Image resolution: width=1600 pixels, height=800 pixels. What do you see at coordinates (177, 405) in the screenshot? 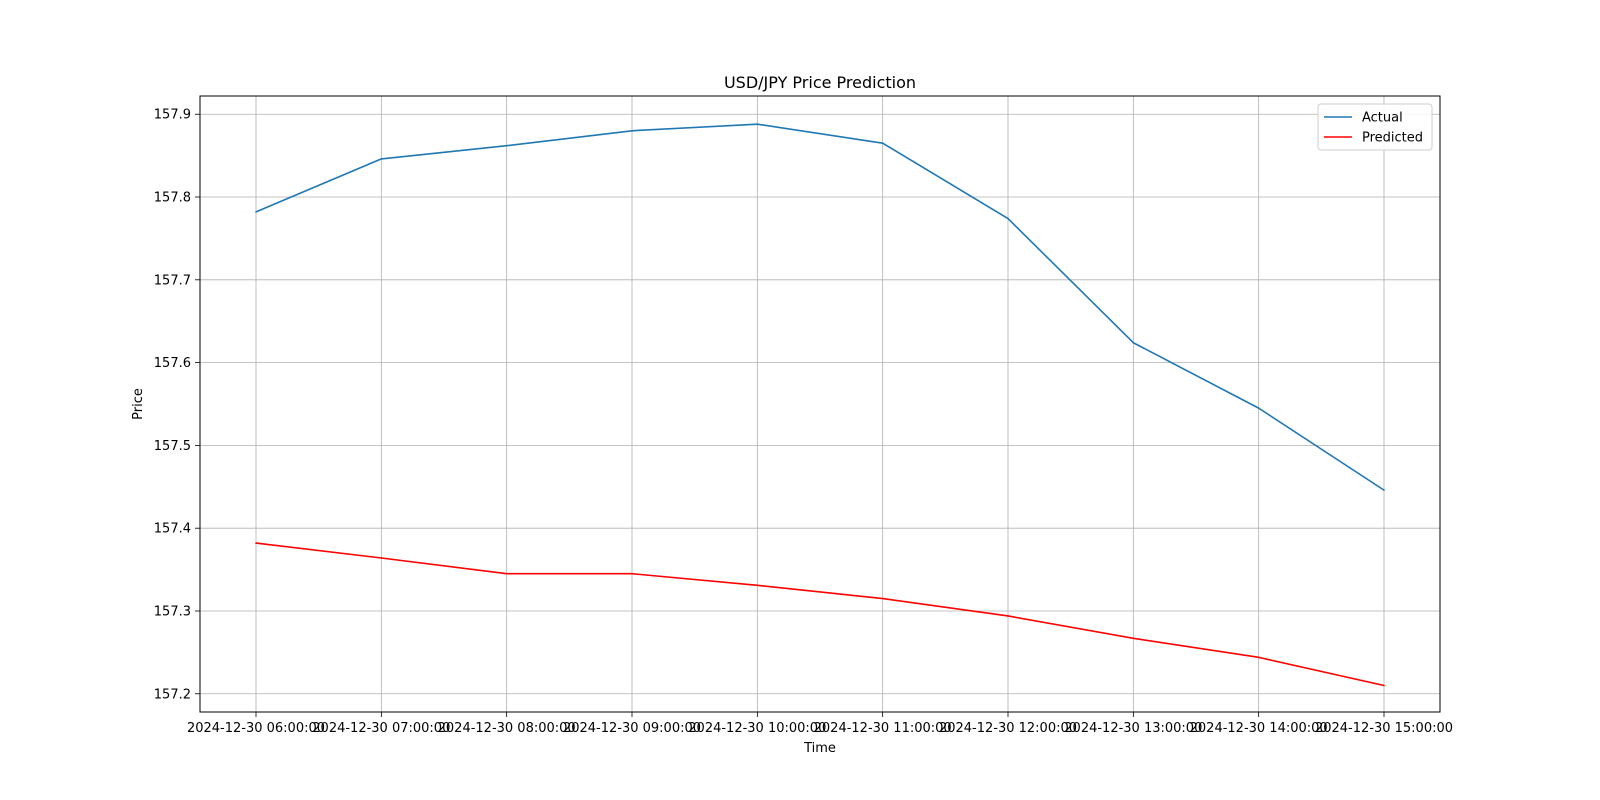
I see `y-axis: 157.2 157.3 157.4 157.5 157.6 157.7 157.8 157.9` at bounding box center [177, 405].